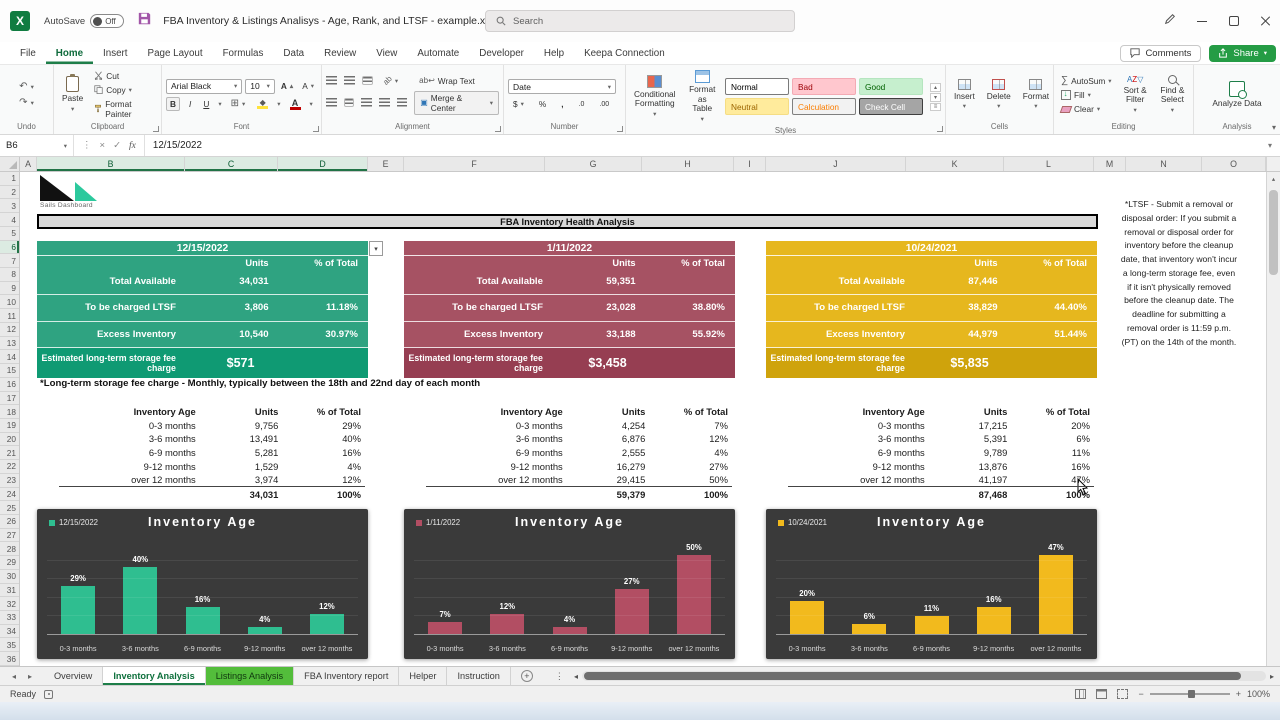  I want to click on column-header-c: C, so click(231, 164).